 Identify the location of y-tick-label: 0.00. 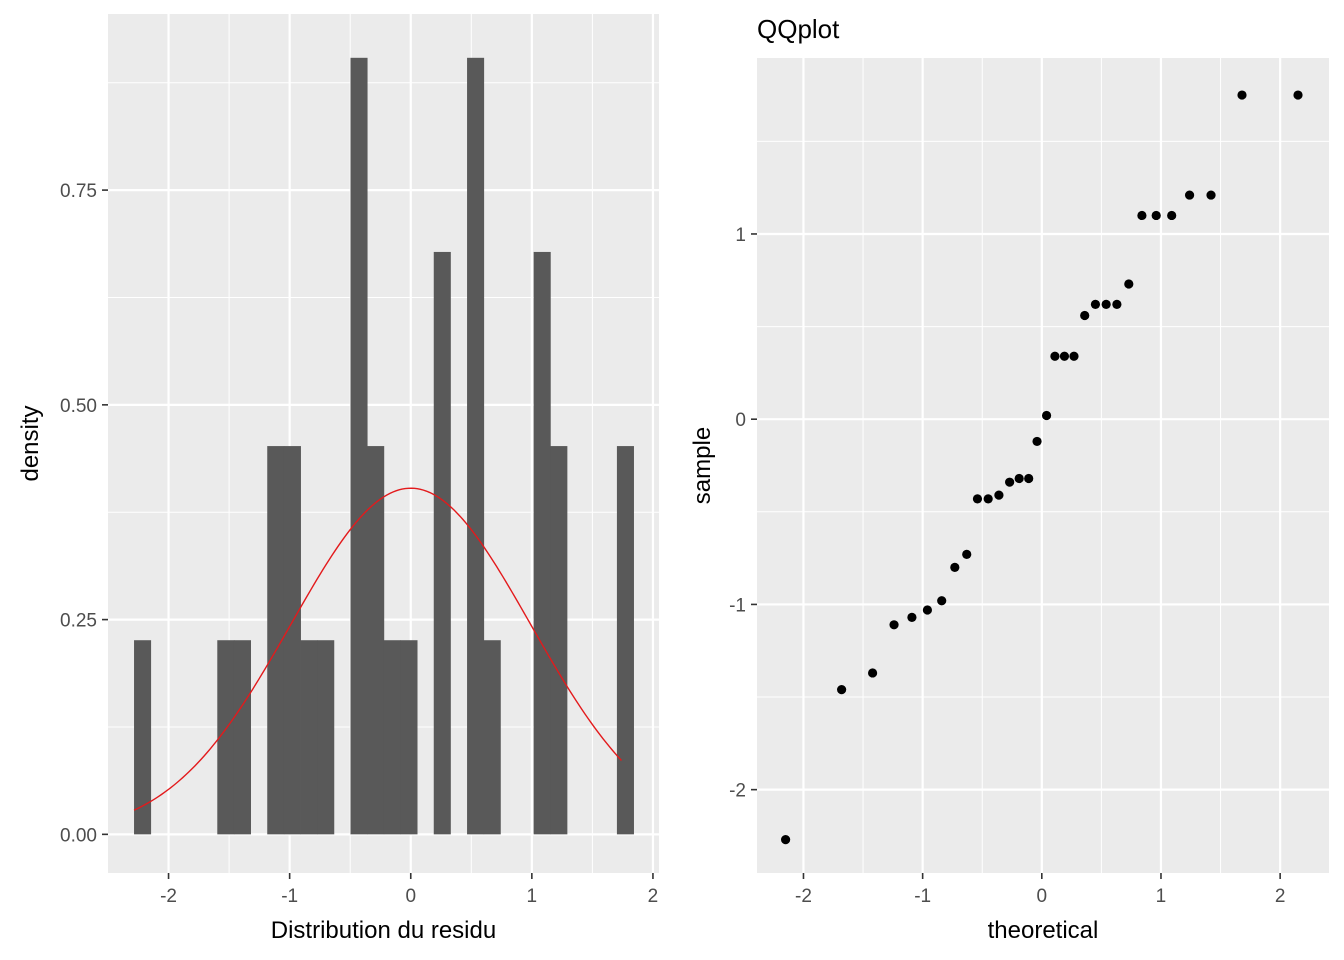
(78, 835).